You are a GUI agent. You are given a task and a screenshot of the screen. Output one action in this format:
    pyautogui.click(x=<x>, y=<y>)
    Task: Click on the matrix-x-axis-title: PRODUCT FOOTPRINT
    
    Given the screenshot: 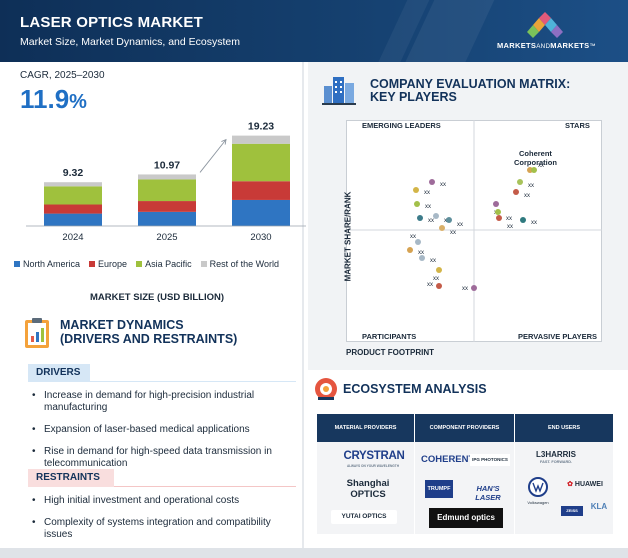 What is the action you would take?
    pyautogui.click(x=390, y=352)
    